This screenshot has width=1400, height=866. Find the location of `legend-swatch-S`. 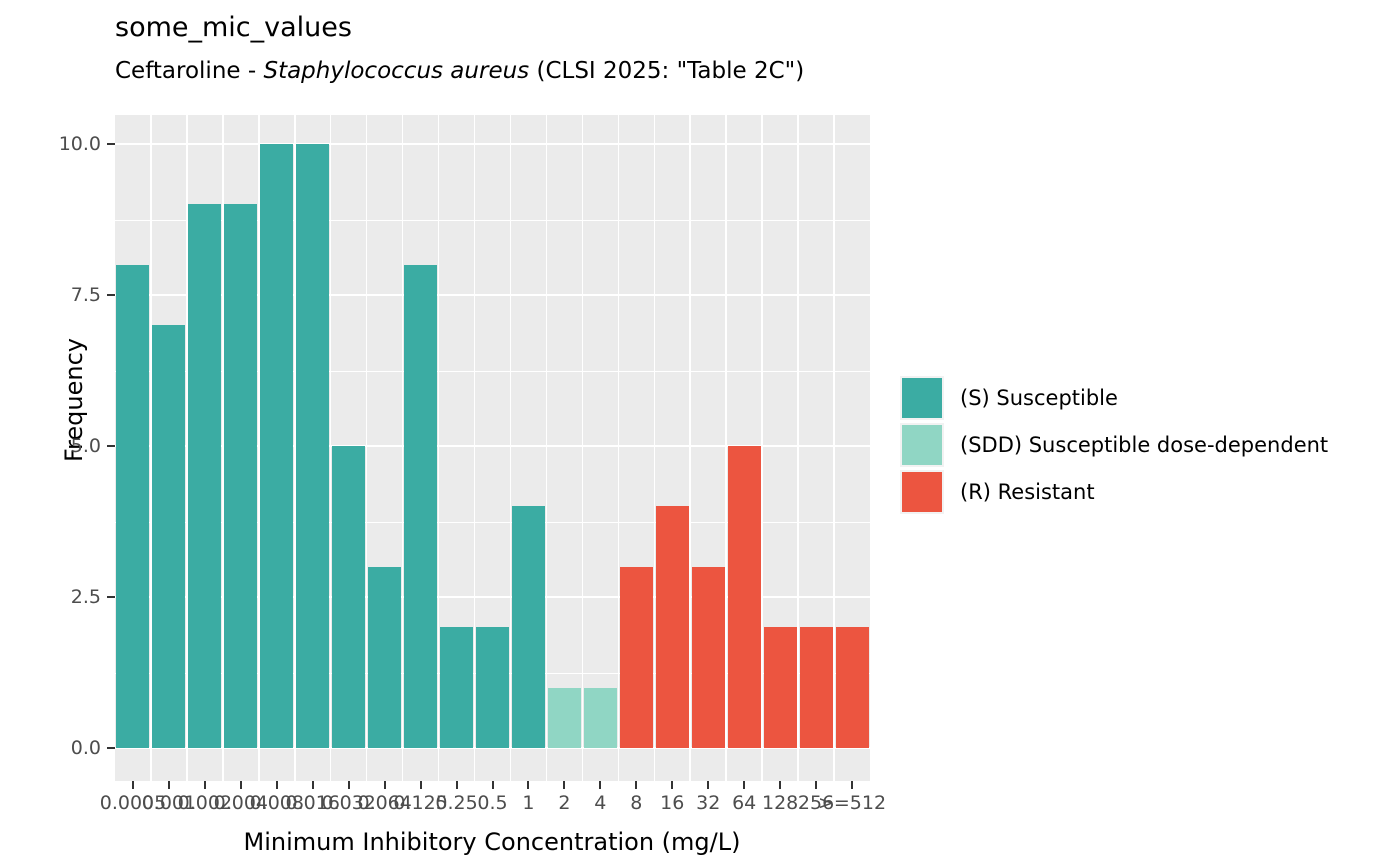

legend-swatch-S is located at coordinates (922, 398).